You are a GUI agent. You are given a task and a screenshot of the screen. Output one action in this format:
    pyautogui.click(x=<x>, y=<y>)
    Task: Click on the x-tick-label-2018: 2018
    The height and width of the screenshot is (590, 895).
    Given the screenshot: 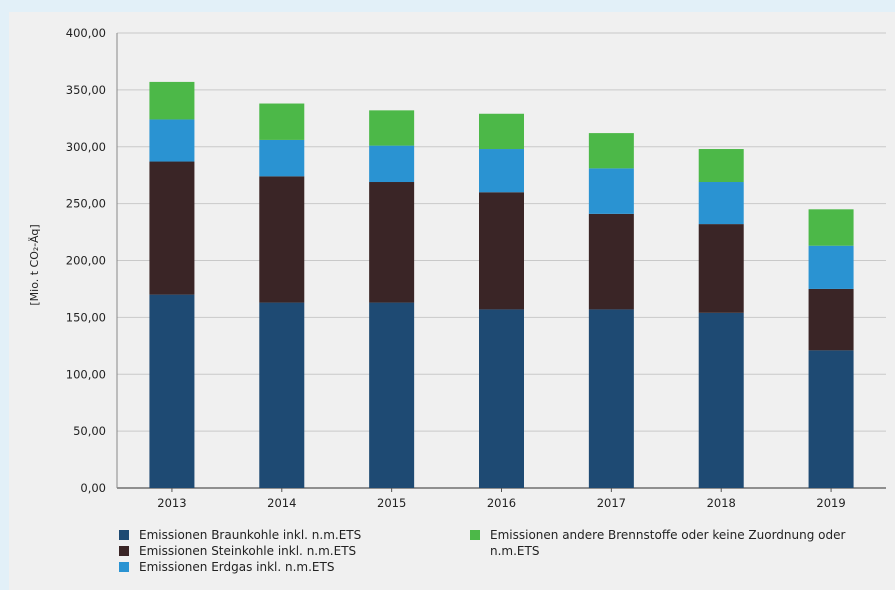 What is the action you would take?
    pyautogui.click(x=721, y=503)
    